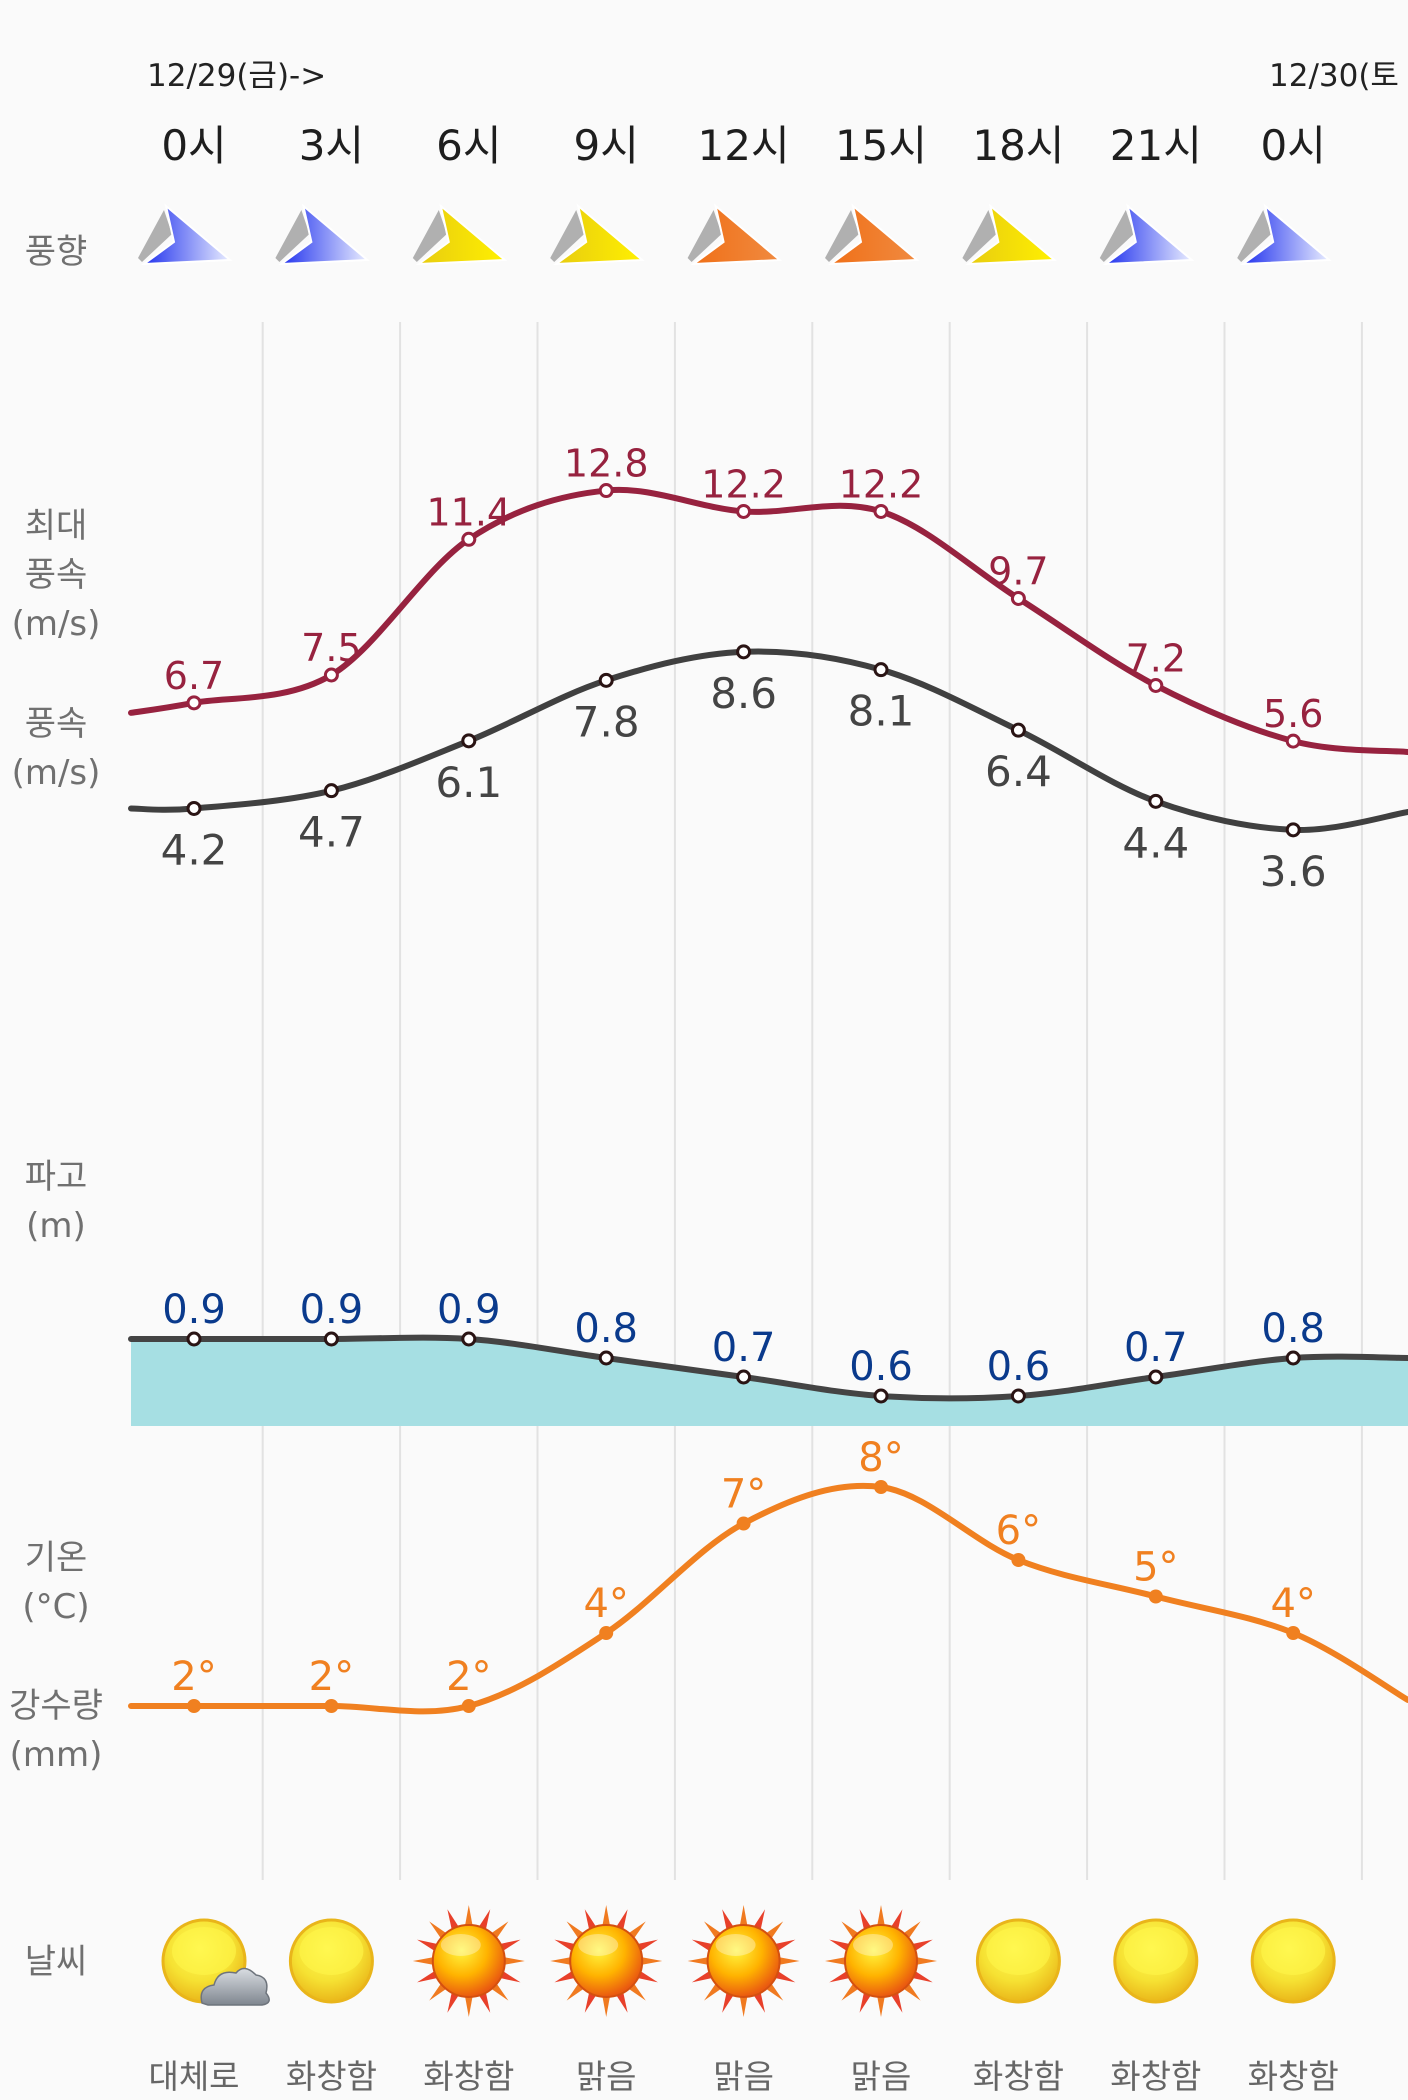 Image resolution: width=1408 pixels, height=2100 pixels. What do you see at coordinates (56, 1226) in the screenshot?
I see `wave-label-unit: (m)` at bounding box center [56, 1226].